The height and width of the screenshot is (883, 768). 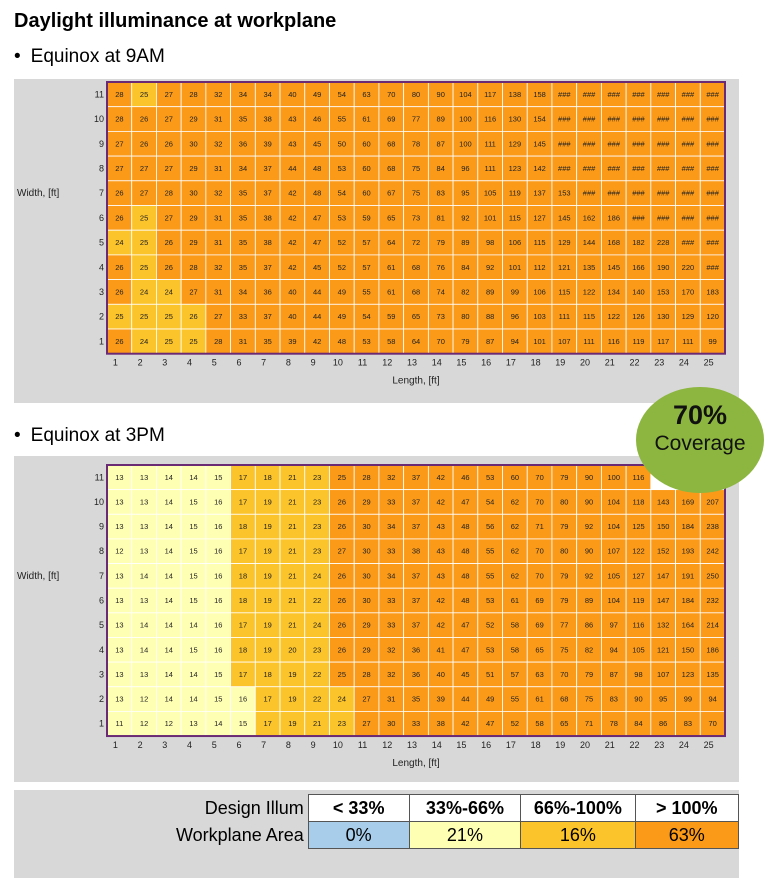 What do you see at coordinates (441, 477) in the screenshot?
I see `cell-label: 42` at bounding box center [441, 477].